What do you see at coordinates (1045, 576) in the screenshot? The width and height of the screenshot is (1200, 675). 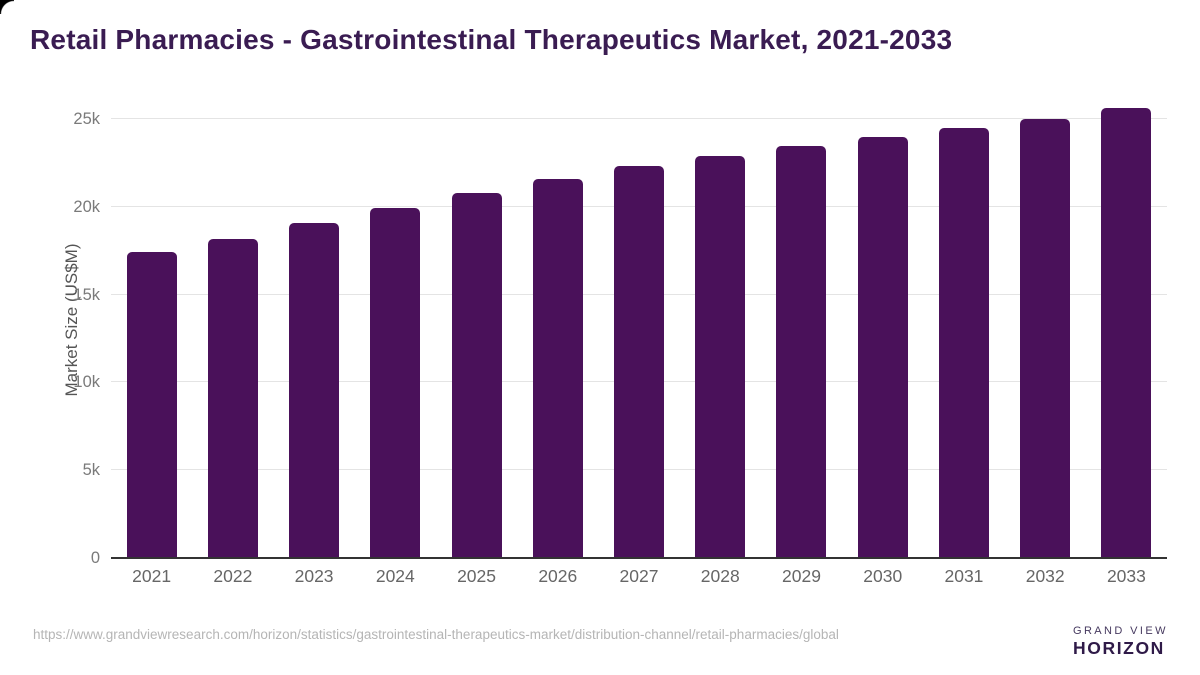 I see `x-tick-2032: 2032` at bounding box center [1045, 576].